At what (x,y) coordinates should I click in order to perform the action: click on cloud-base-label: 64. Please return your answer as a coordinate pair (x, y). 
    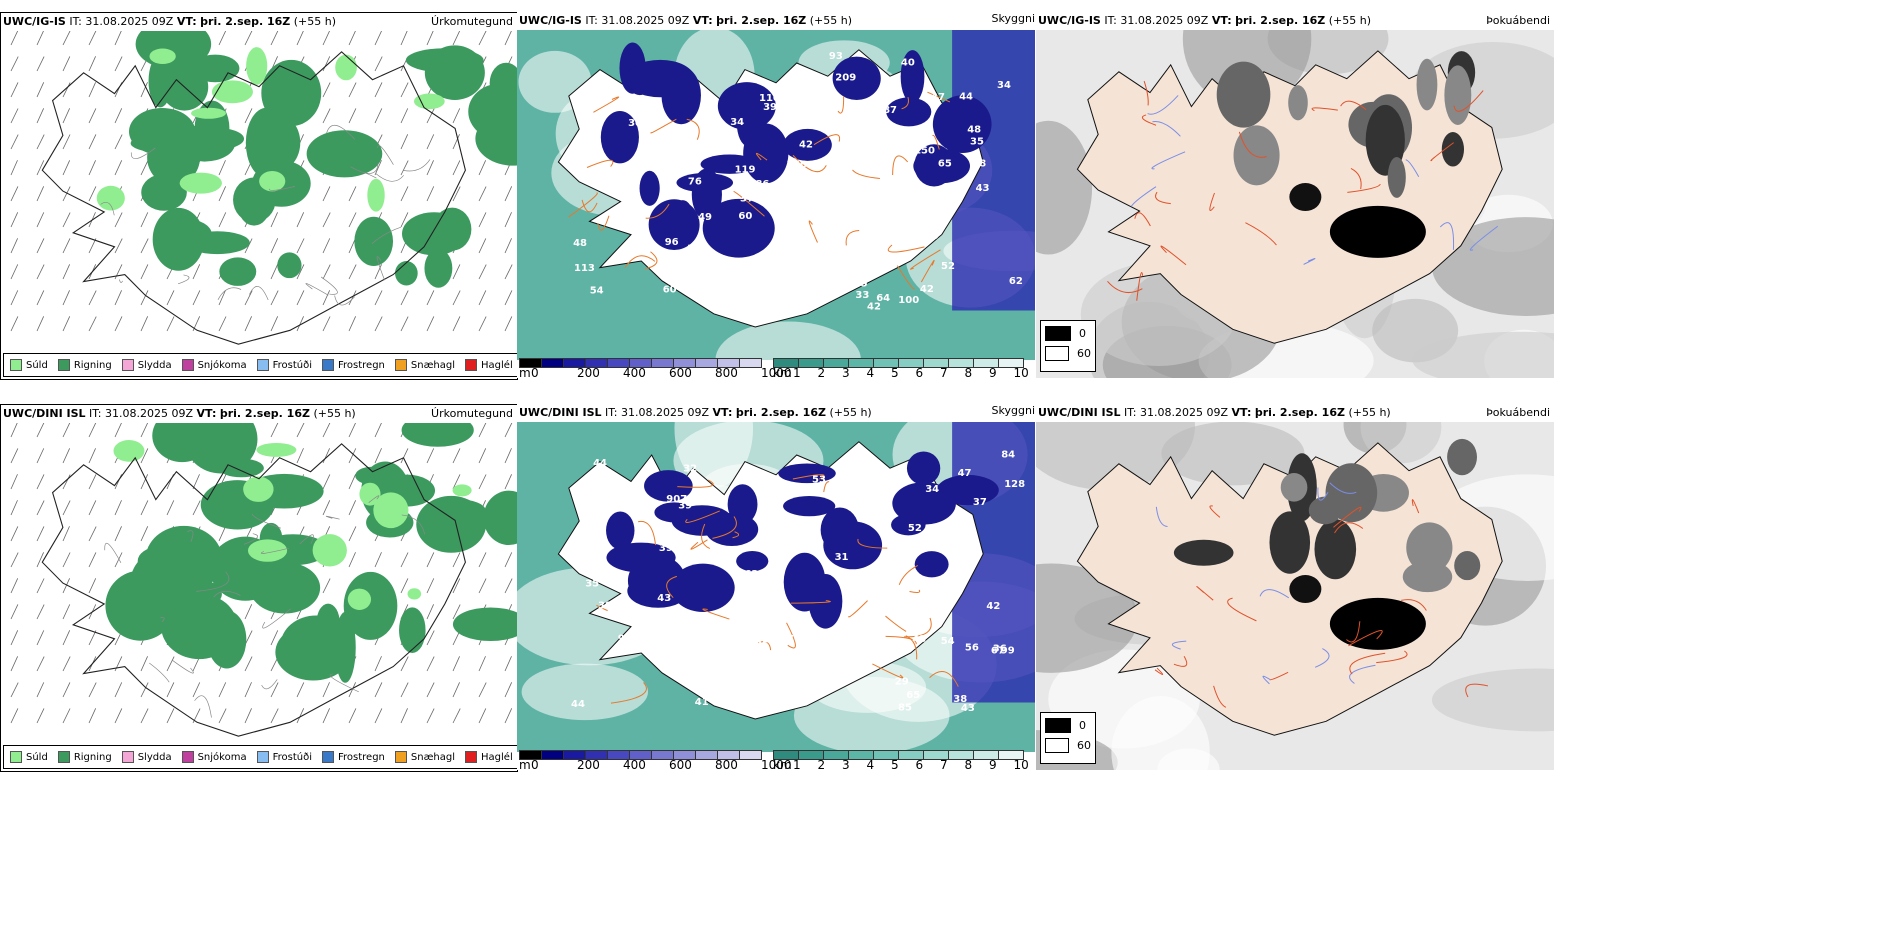
    Looking at the image, I should click on (883, 298).